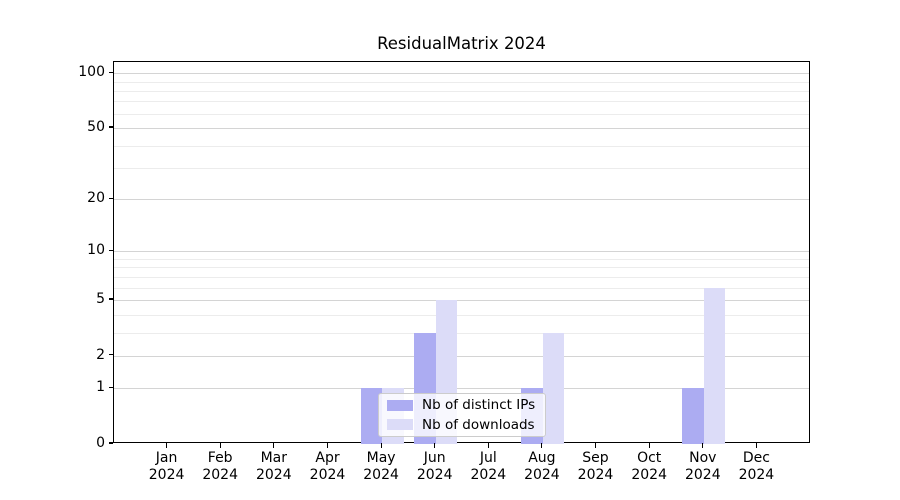 This screenshot has width=900, height=500. Describe the element at coordinates (166, 458) in the screenshot. I see `x-tick-month: Jan` at that location.